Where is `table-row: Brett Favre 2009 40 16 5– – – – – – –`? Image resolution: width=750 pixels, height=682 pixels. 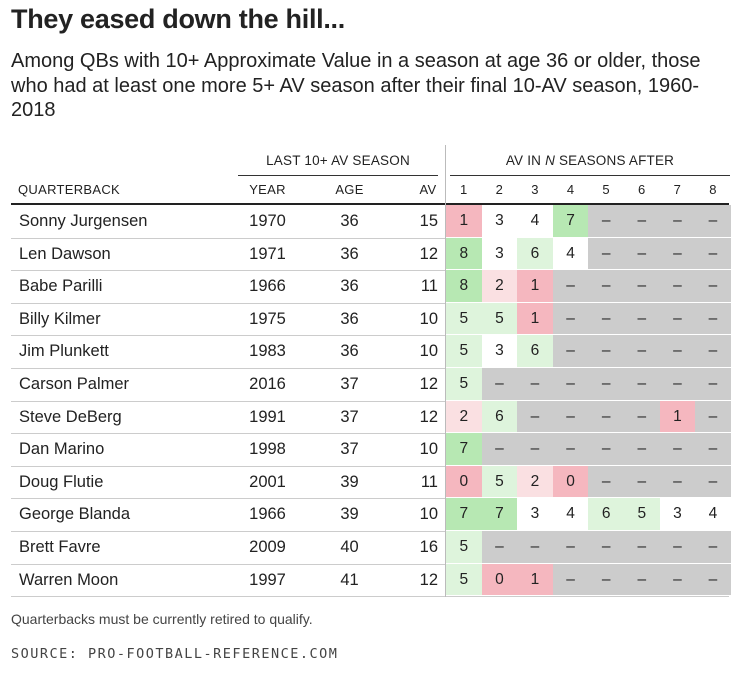
table-row: Brett Favre 2009 40 16 5– – – – – – – is located at coordinates (371, 548).